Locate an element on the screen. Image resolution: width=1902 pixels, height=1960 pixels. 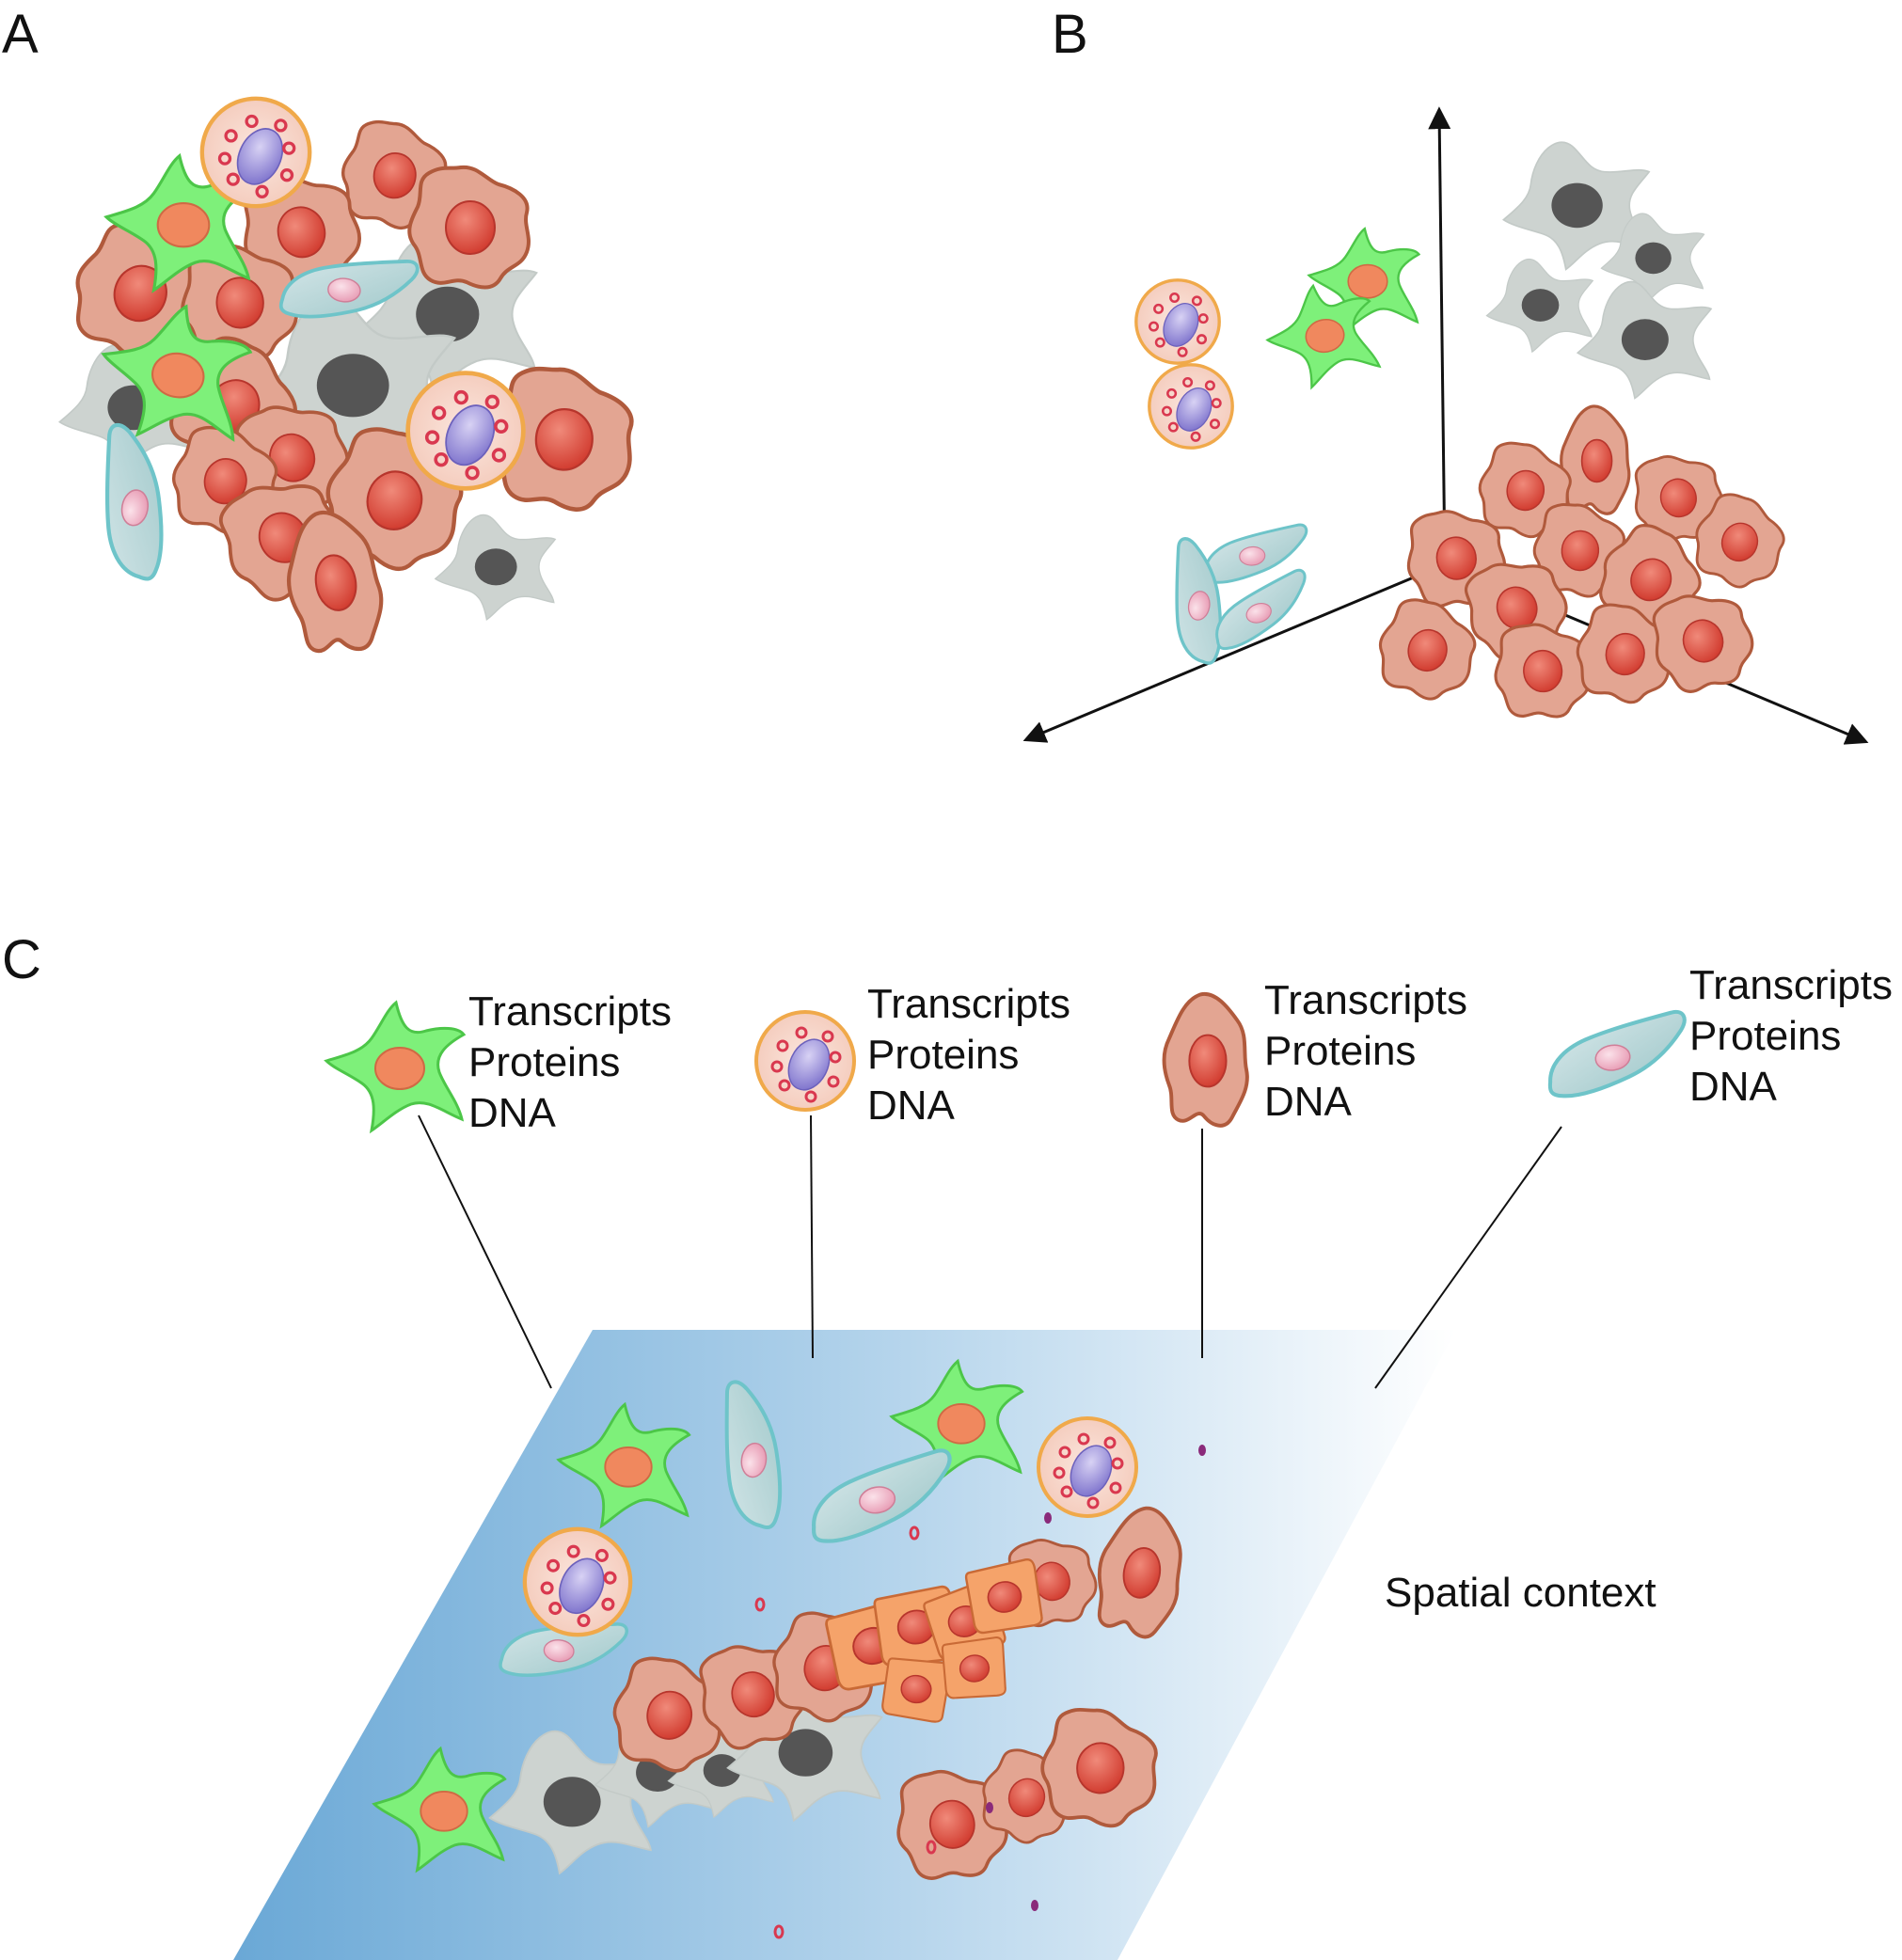
panel-b-cluster-tumor is located at coordinates (1582, 564).